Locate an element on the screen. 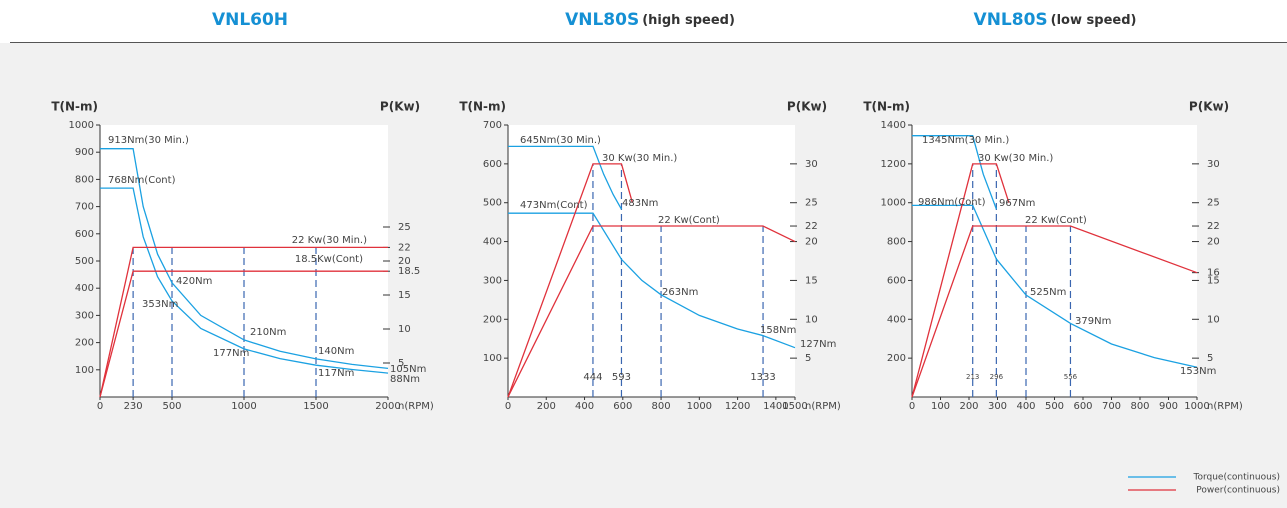 This screenshot has width=1287, height=508. chart-title-group: VNL80S (high speed) is located at coordinates (650, 20).